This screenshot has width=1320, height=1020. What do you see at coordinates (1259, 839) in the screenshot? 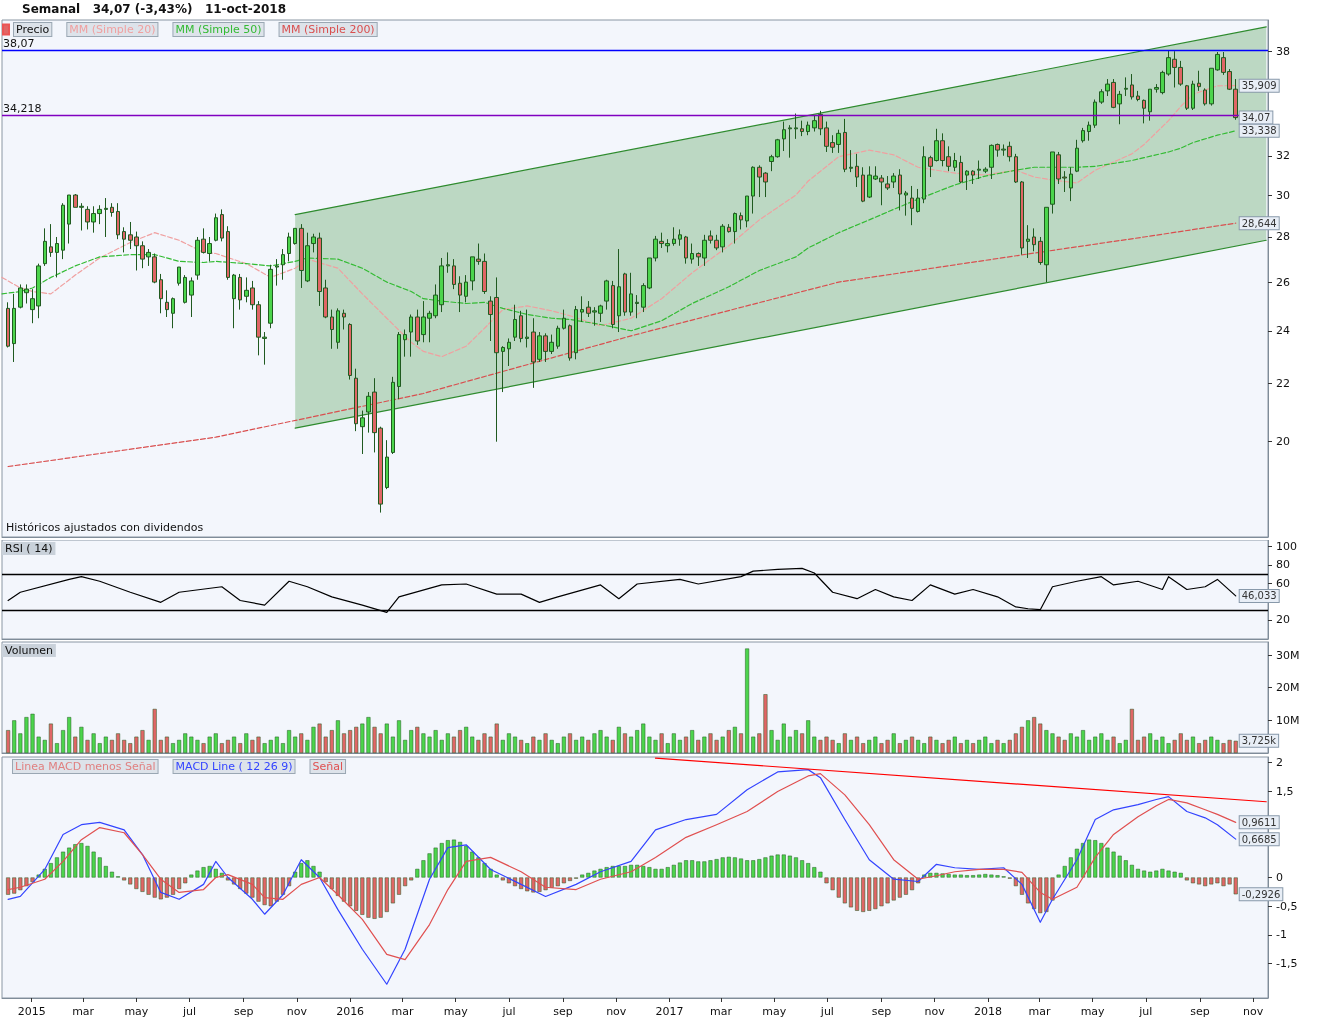
I see `annotation: 0,6685` at bounding box center [1259, 839].